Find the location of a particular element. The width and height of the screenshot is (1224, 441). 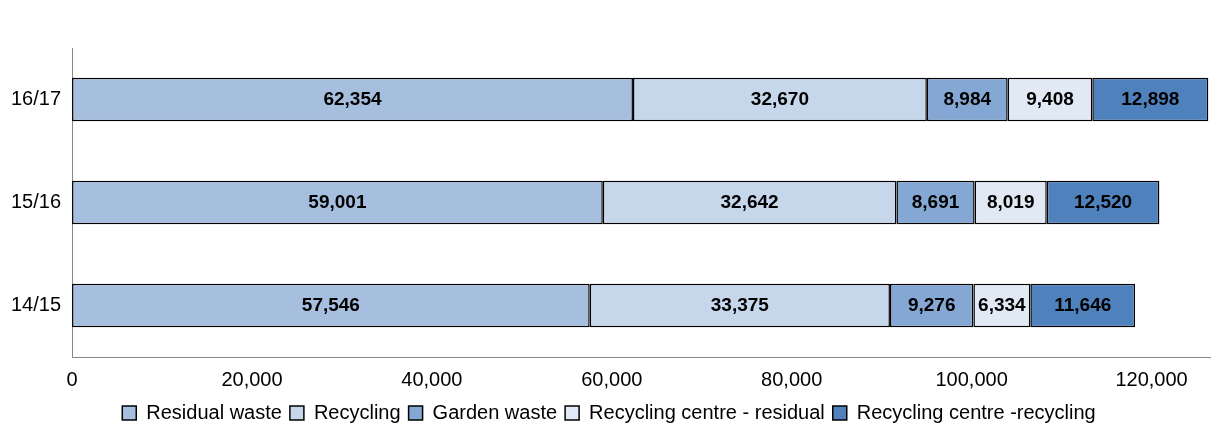

data-label: 8,019 is located at coordinates (1010, 201).